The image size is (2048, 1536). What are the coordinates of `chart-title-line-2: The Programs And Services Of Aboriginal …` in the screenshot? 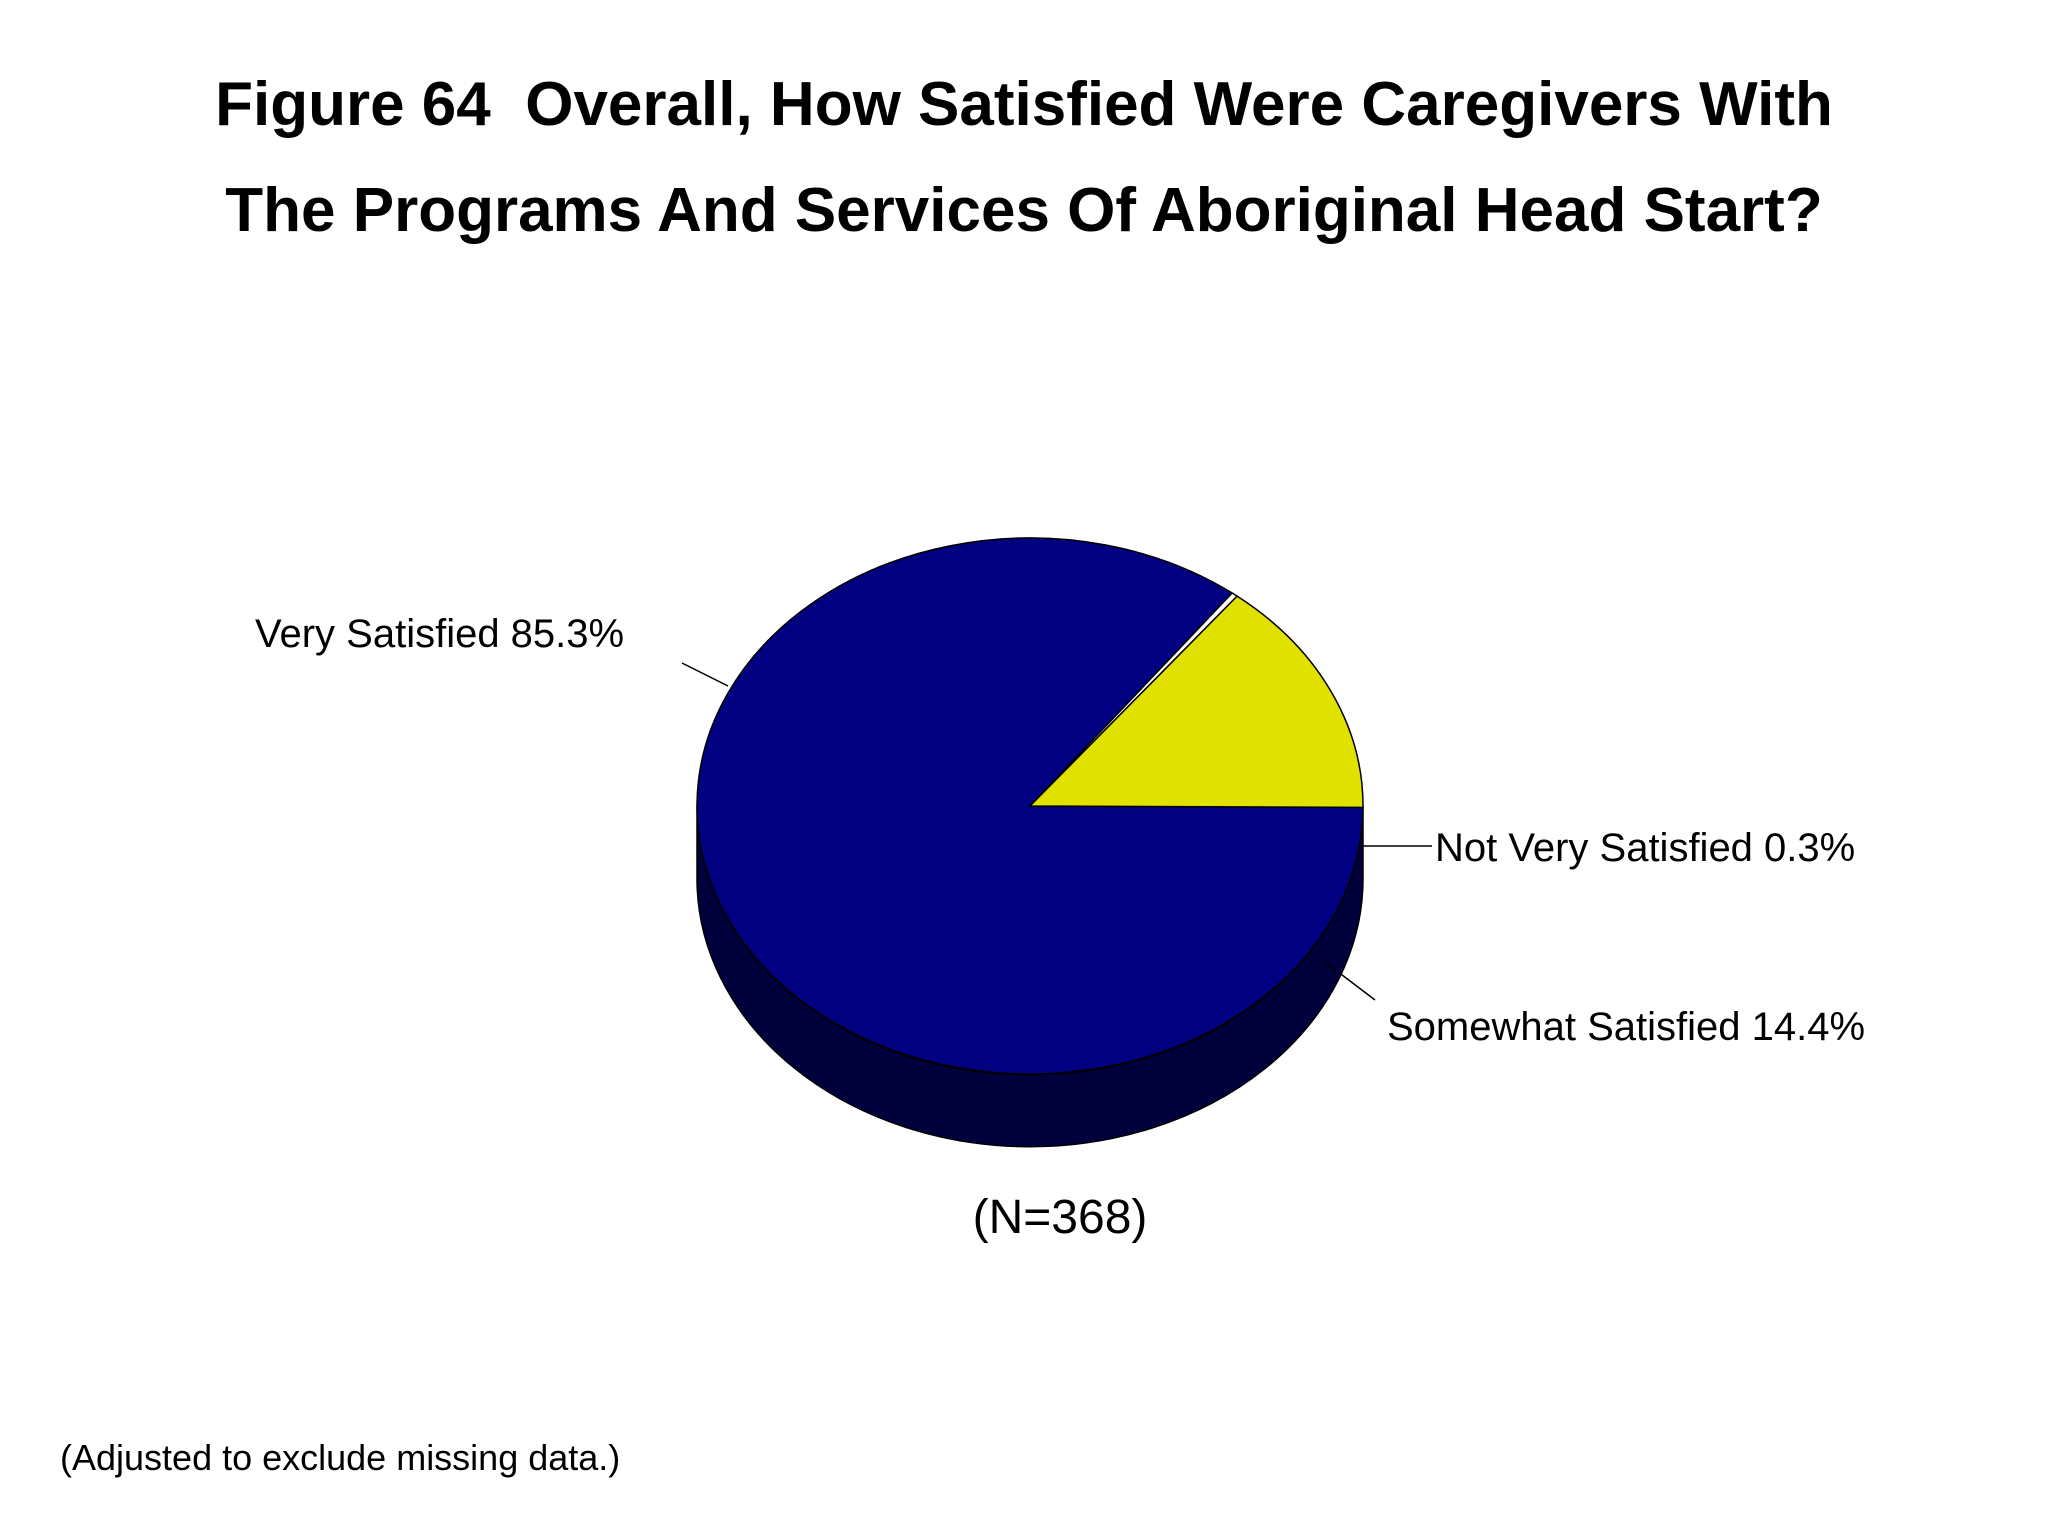 It's located at (1024, 210).